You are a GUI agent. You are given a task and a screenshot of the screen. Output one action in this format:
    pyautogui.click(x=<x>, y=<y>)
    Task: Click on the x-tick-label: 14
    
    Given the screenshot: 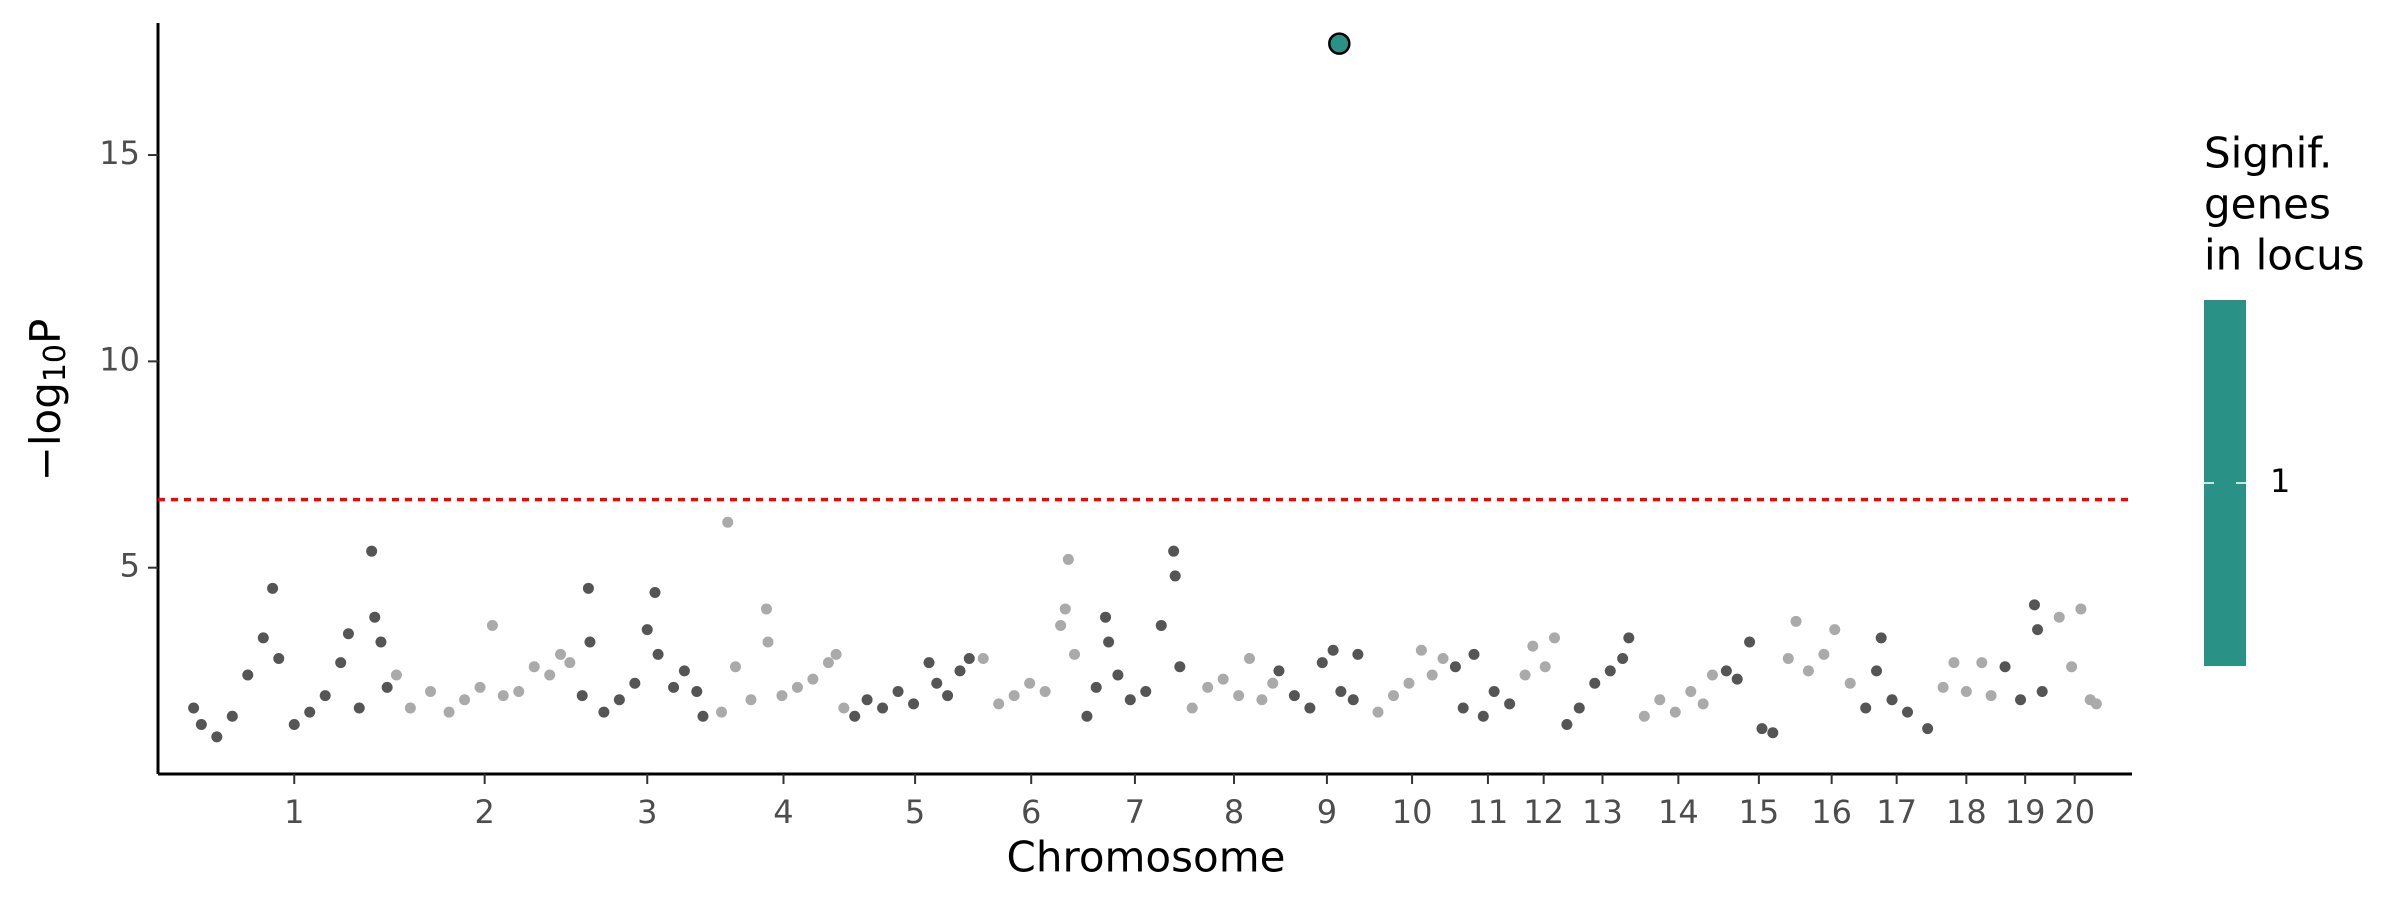 What is the action you would take?
    pyautogui.click(x=1678, y=812)
    